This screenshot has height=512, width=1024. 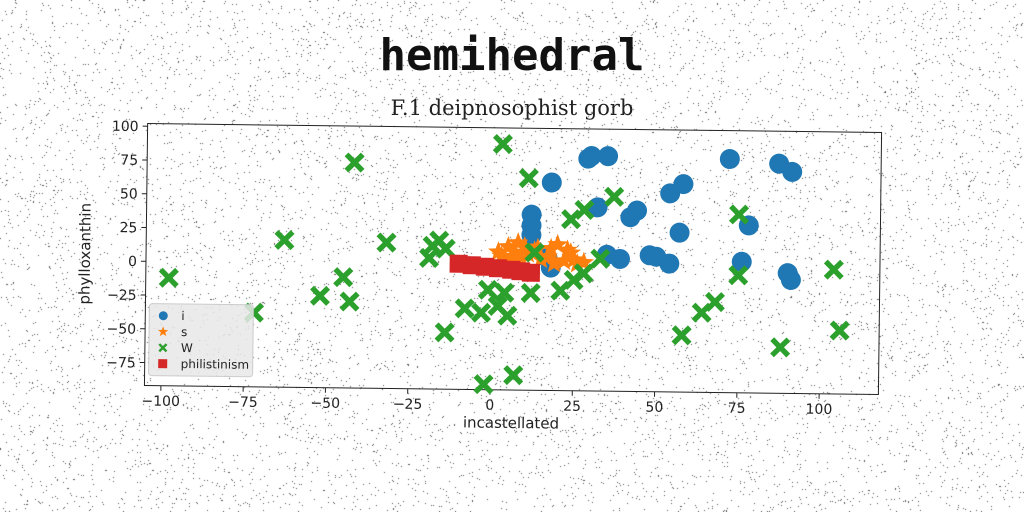 What do you see at coordinates (121, 363) in the screenshot?
I see `y-tick-label: −75` at bounding box center [121, 363].